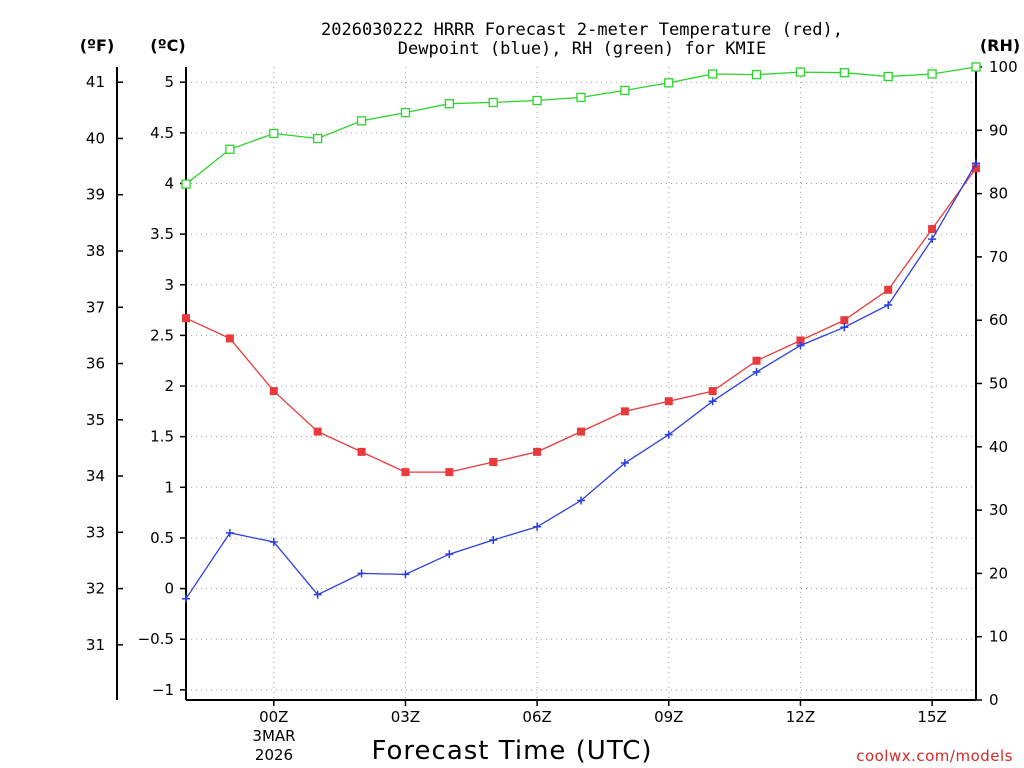 This screenshot has width=1024, height=768. I want to click on date-label-day: 3MAR, so click(273, 736).